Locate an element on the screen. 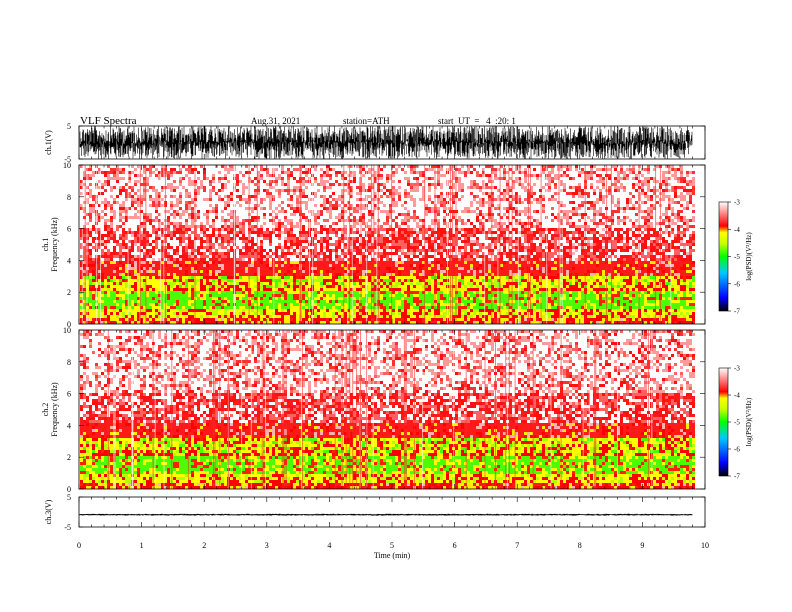 This screenshot has height=612, width=792. x-tick-label: 10 is located at coordinates (705, 545).